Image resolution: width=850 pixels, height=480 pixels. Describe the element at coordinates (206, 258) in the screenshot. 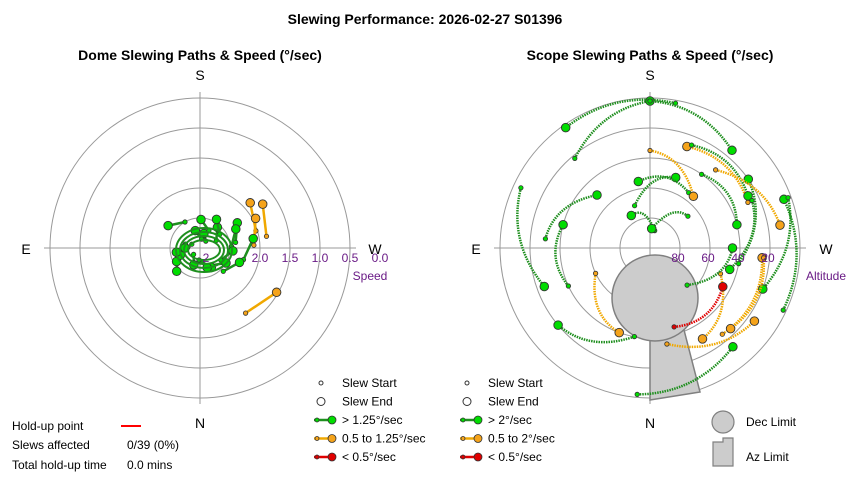

I see `dome-tick-label-inner: 2` at that location.